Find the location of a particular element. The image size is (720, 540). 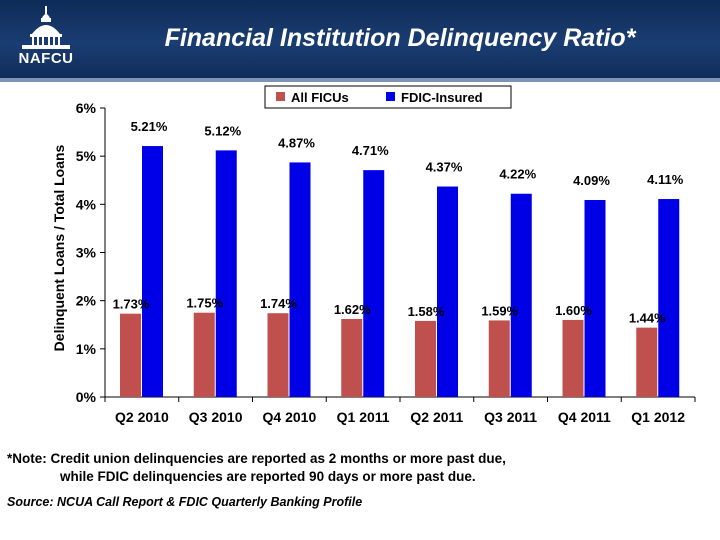

legend-swatch-fdic is located at coordinates (390, 96).